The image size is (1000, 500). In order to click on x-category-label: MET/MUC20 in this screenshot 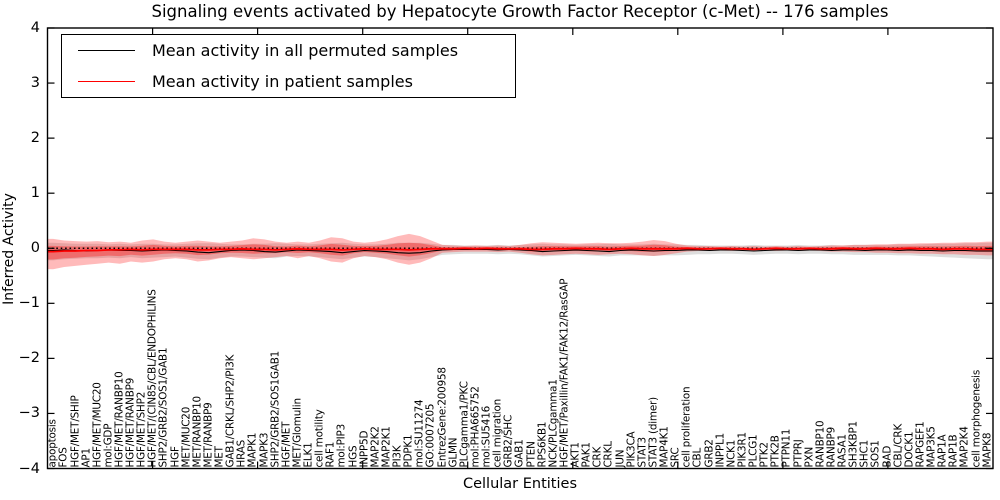, I will do `click(186, 437)`.